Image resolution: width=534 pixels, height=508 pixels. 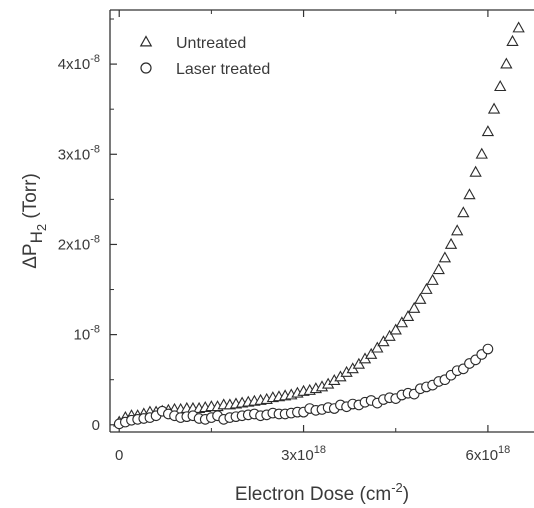 What do you see at coordinates (87, 334) in the screenshot?
I see `y-tick-label: 10-8` at bounding box center [87, 334].